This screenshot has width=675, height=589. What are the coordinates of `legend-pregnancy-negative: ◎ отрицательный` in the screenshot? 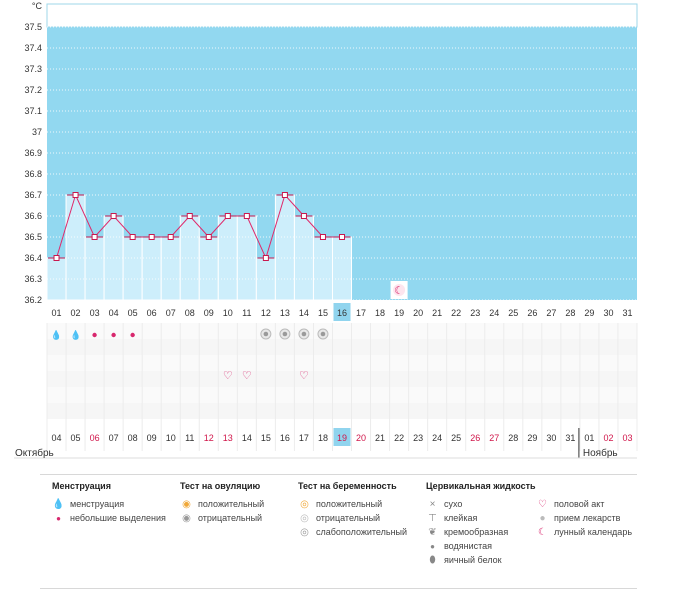 It's located at (352, 518).